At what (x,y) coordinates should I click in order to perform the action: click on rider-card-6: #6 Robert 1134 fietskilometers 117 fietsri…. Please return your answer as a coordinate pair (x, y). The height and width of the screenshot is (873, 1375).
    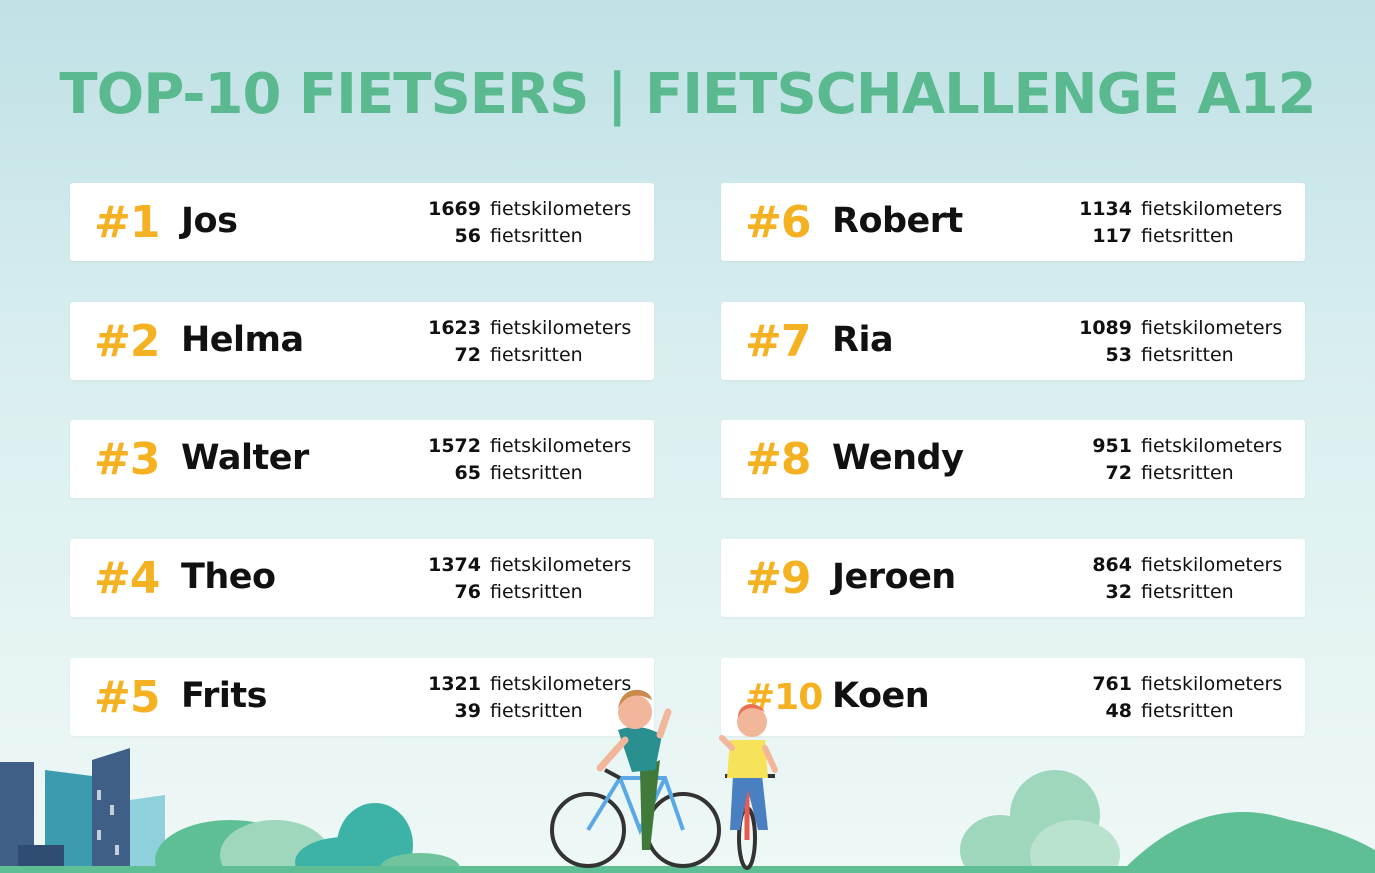
    Looking at the image, I should click on (1013, 222).